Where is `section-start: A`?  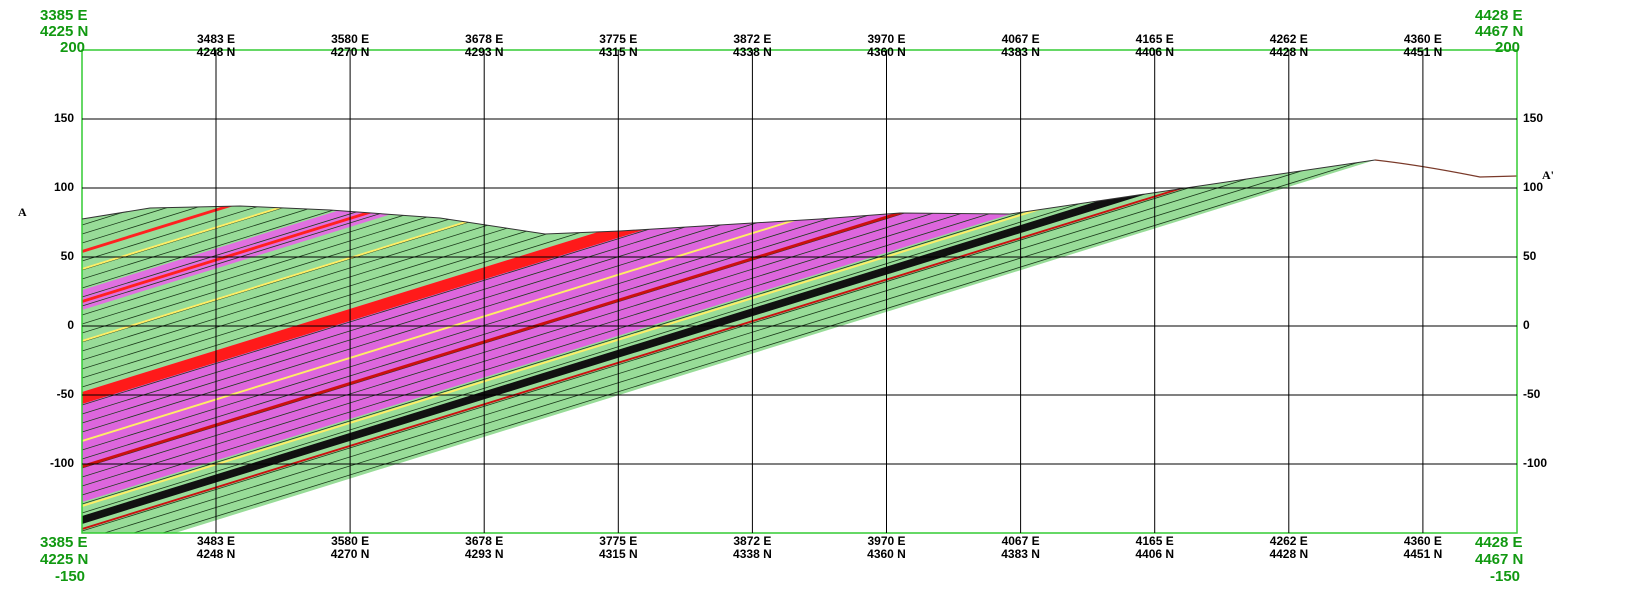
section-start: A is located at coordinates (22, 212).